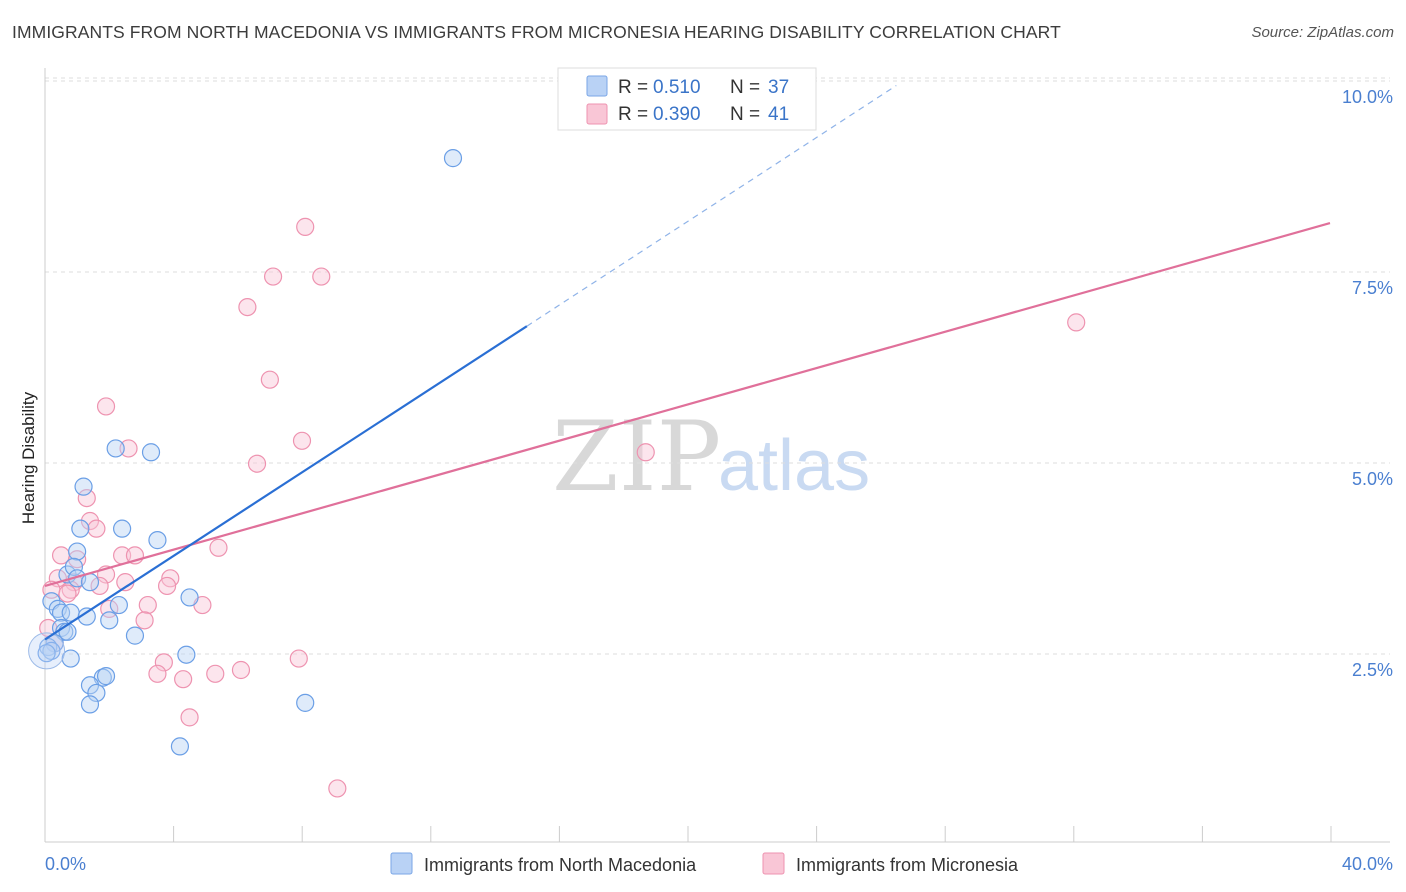 The width and height of the screenshot is (1406, 892). Describe the element at coordinates (1372, 479) in the screenshot. I see `y-tick-label: 5.0%` at that location.